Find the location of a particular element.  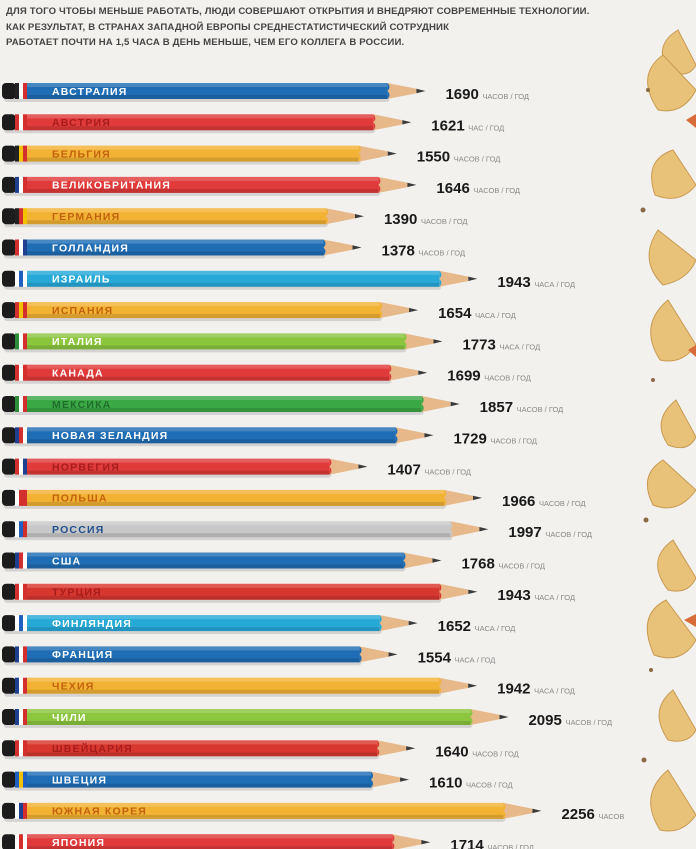

value-label: 1729 is located at coordinates (469, 438).